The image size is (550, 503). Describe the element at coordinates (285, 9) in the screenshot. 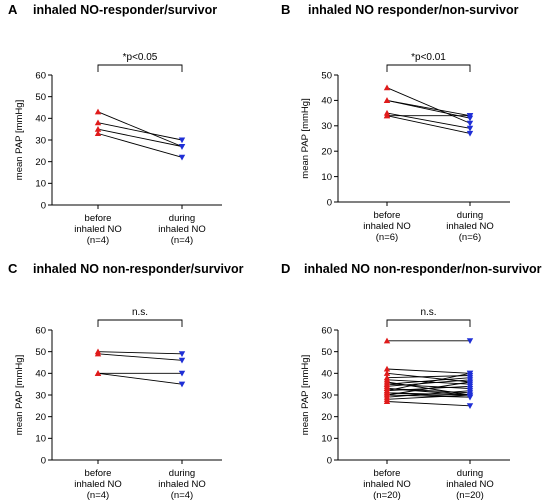

I see `panel-letter: B` at that location.